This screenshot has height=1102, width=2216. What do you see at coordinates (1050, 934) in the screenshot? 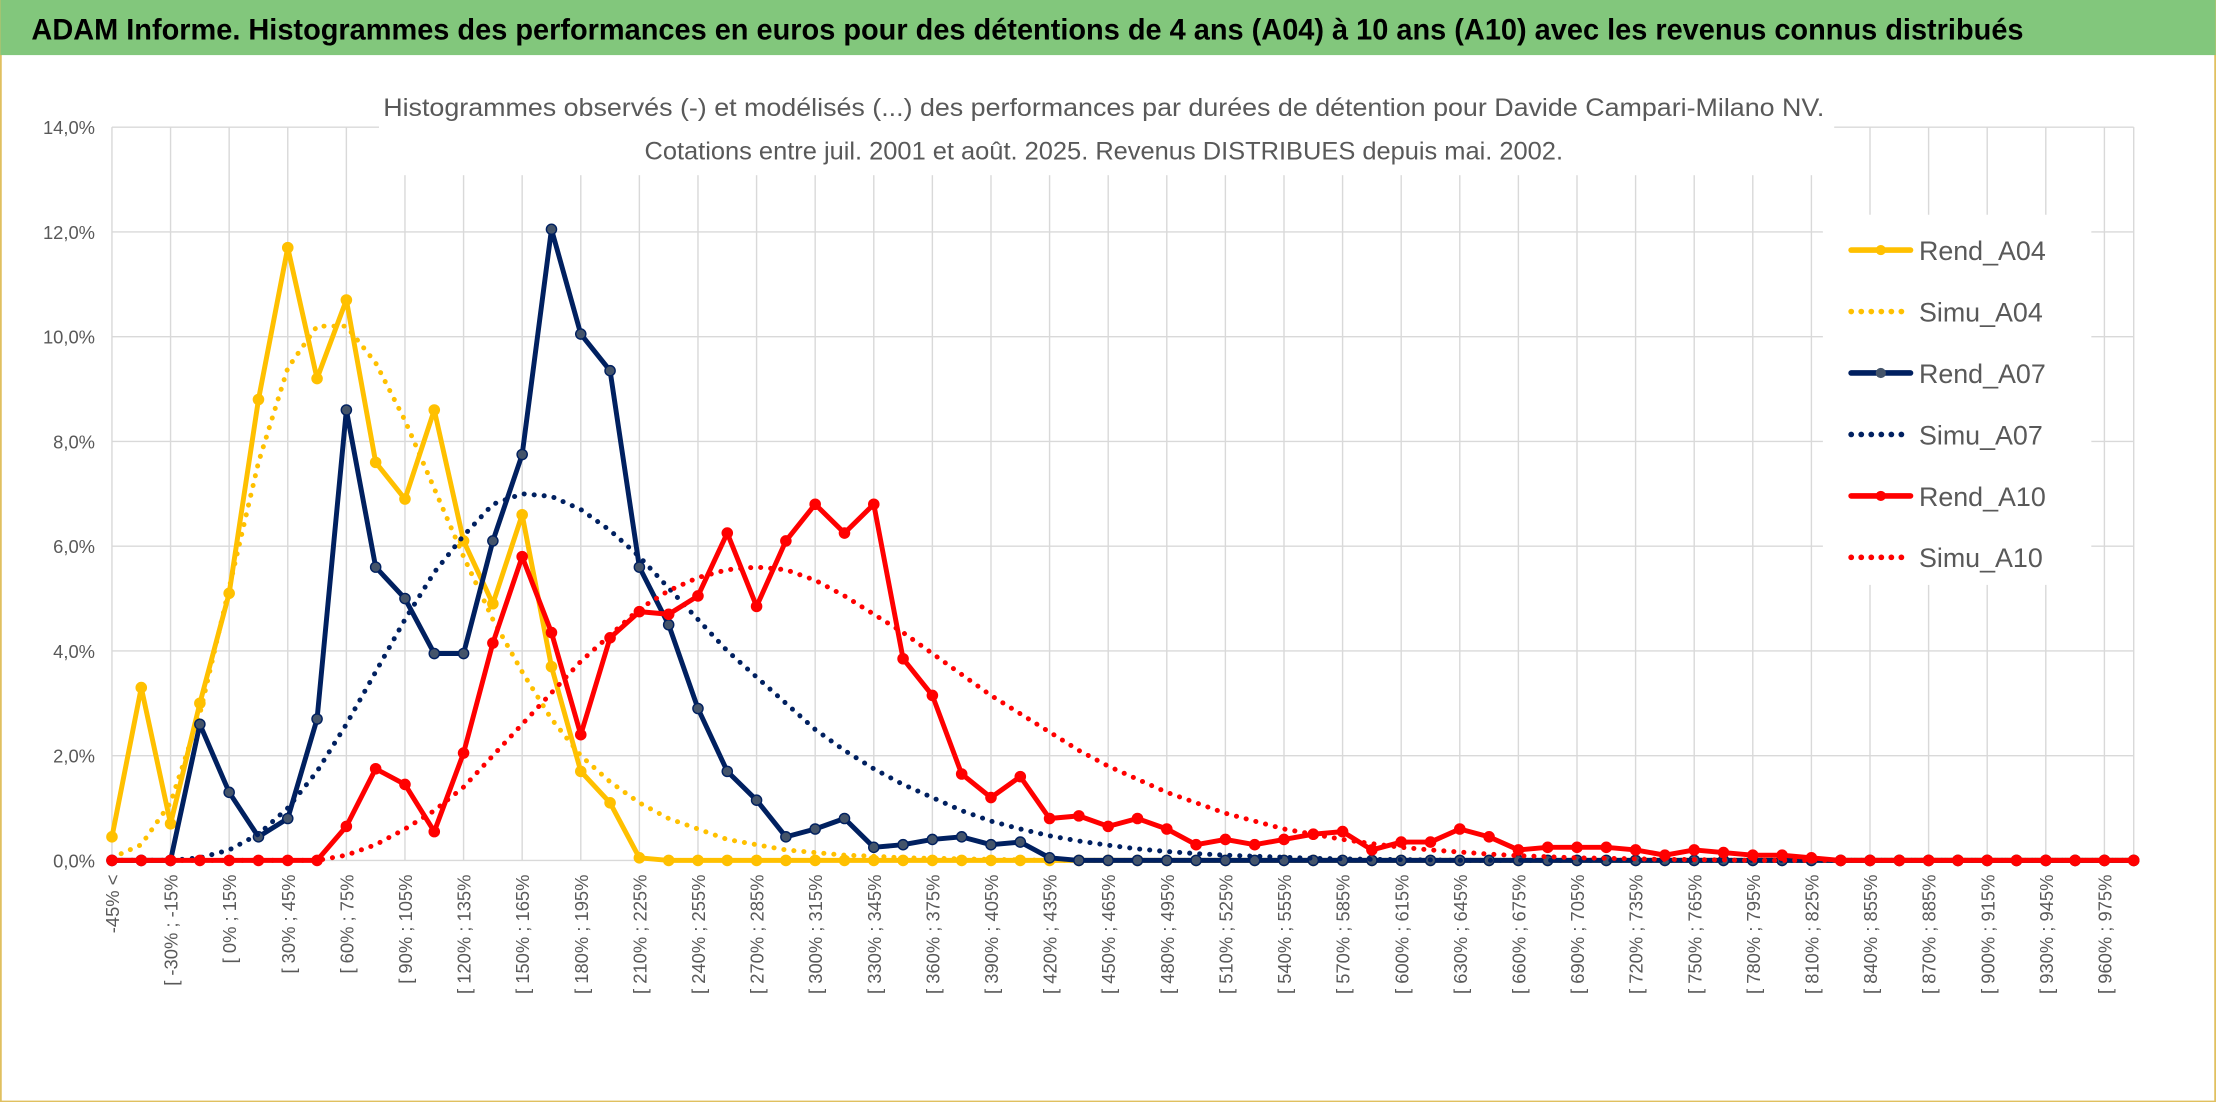
I see `x-tick-label: [ 420% ; 435%` at bounding box center [1050, 934].